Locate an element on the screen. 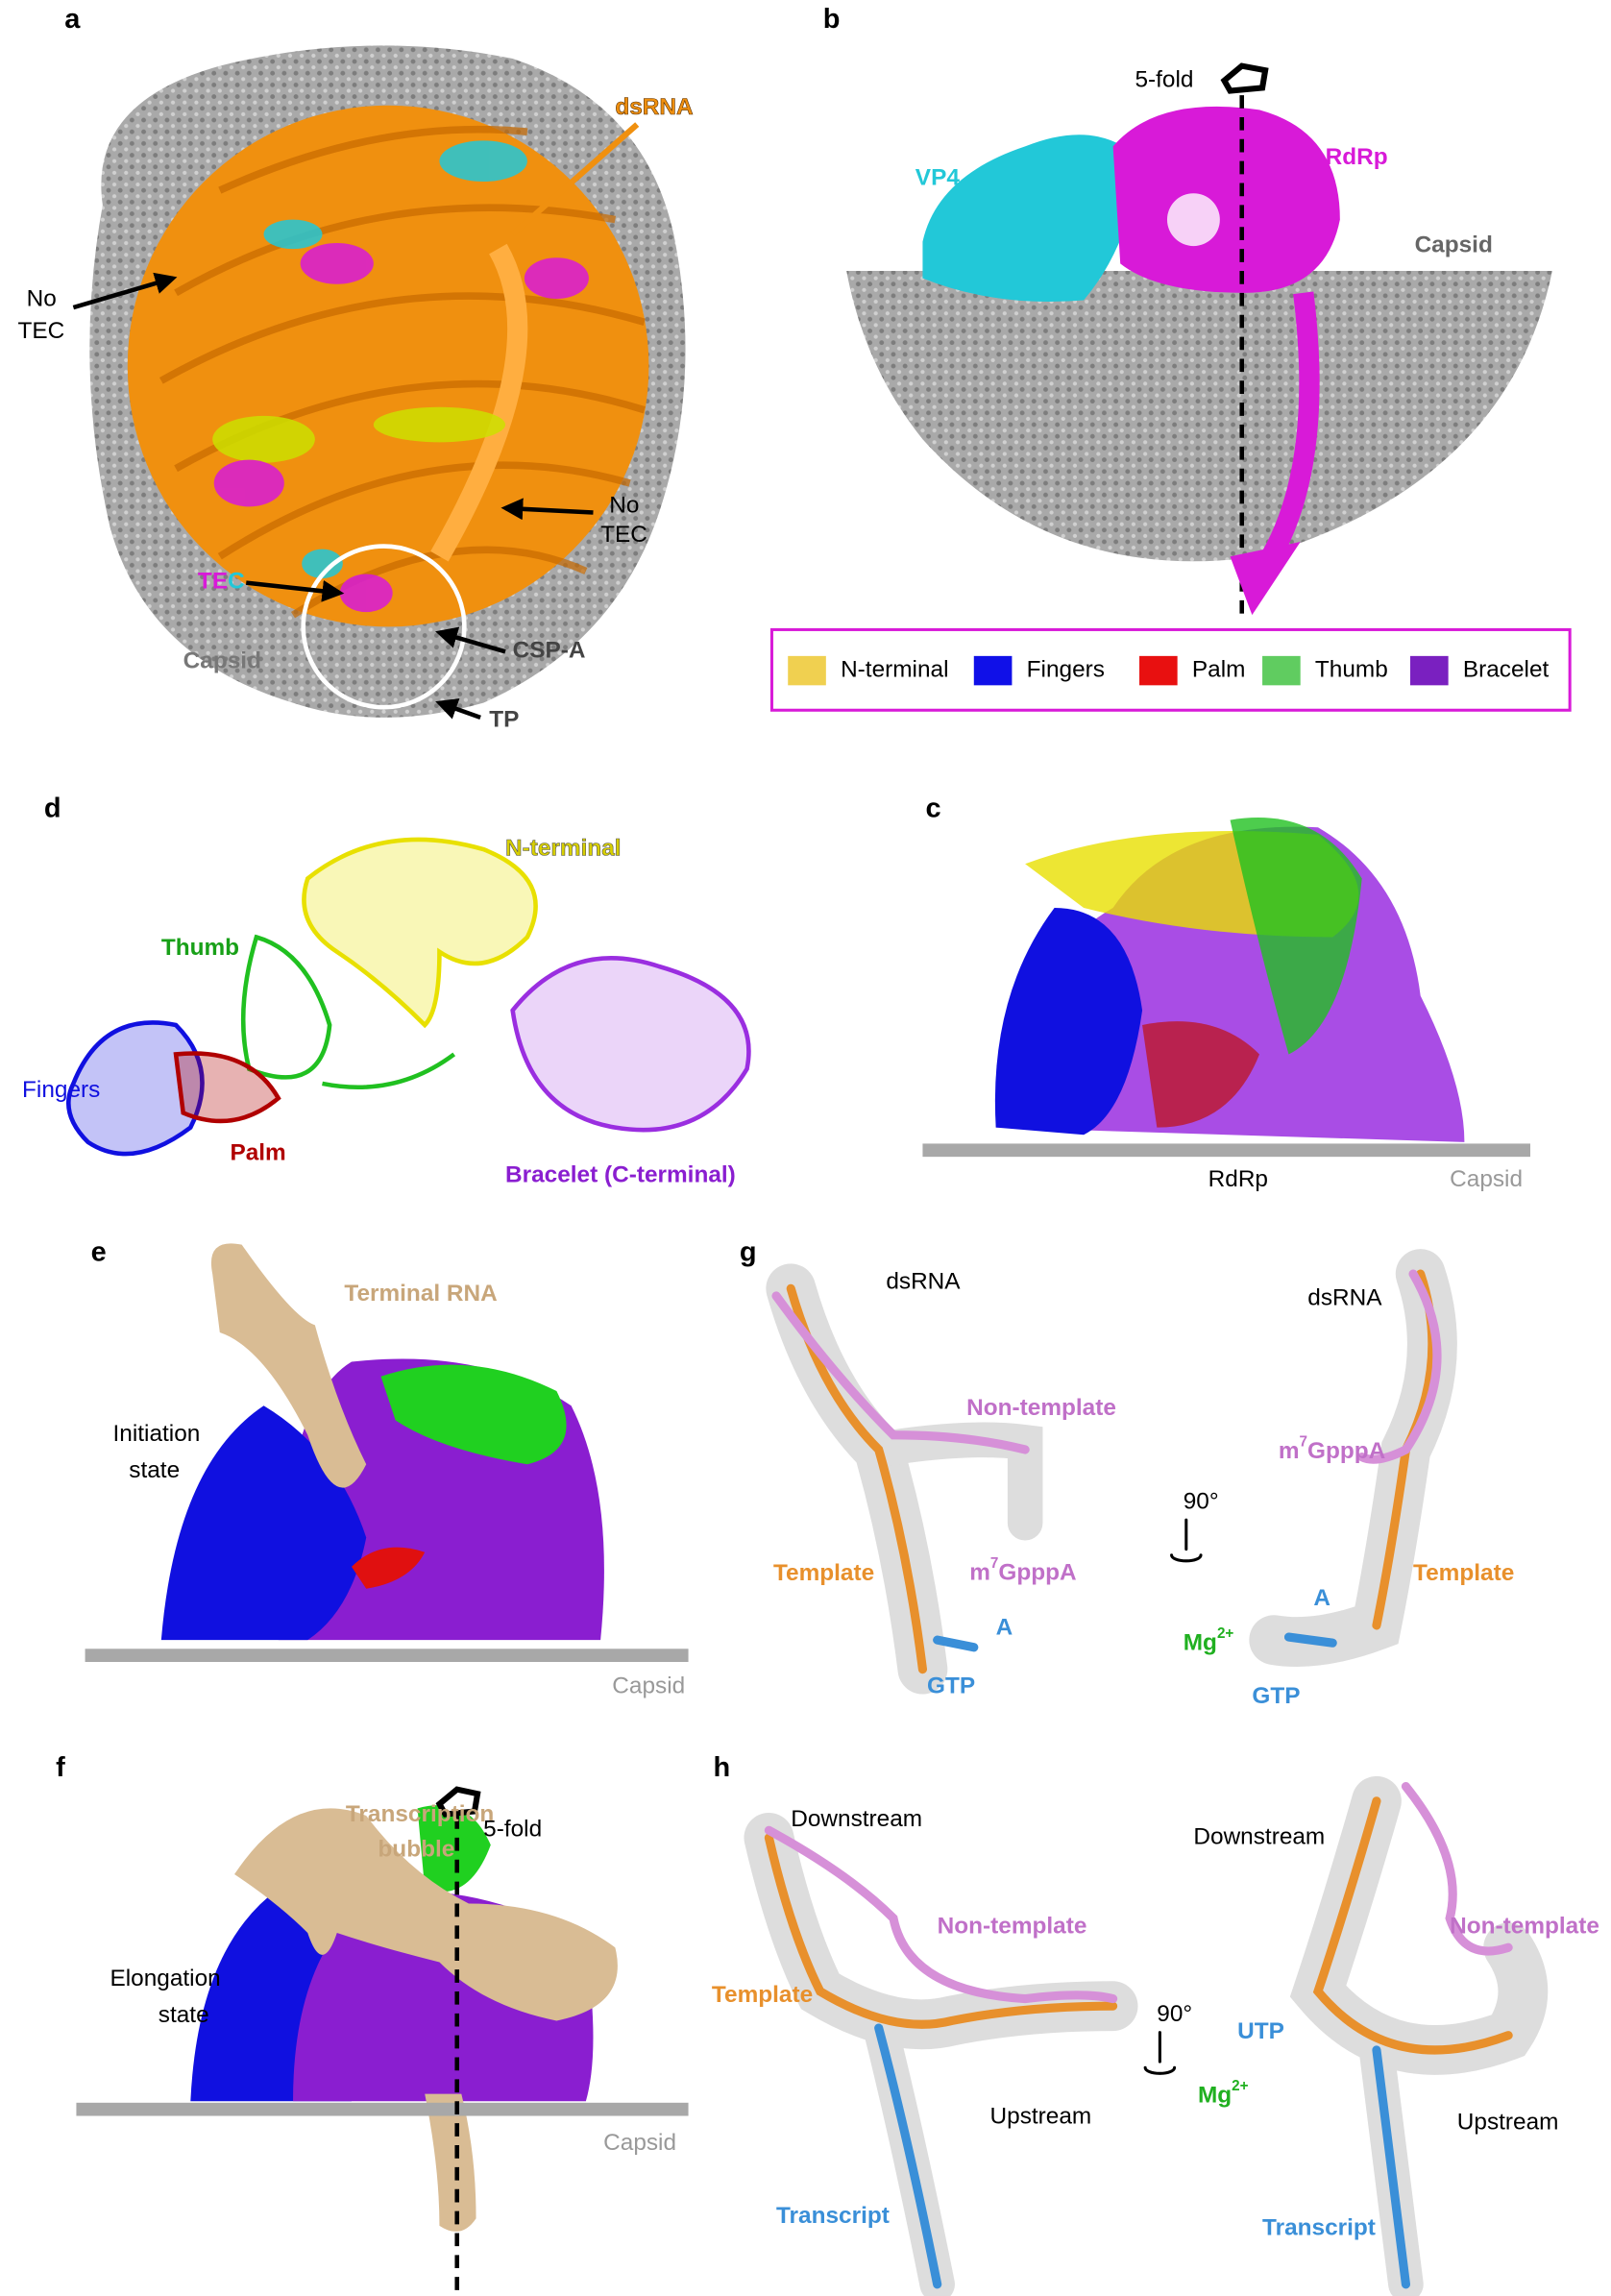 The height and width of the screenshot is (2296, 1611). legend-label: Bracelet is located at coordinates (1506, 670).